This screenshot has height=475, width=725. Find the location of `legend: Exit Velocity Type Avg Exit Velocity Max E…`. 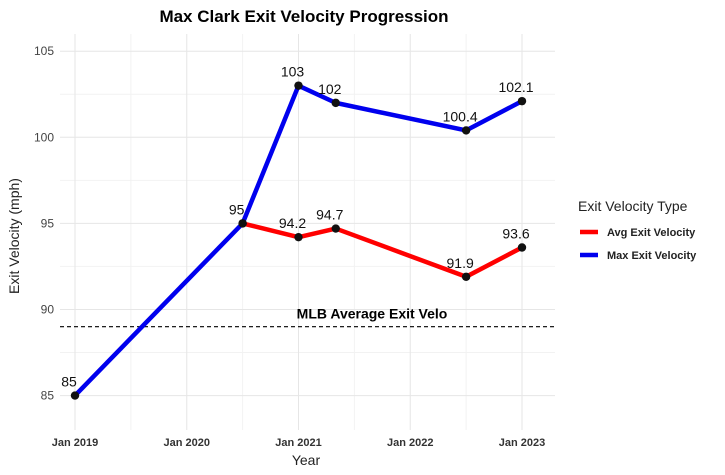

legend: Exit Velocity Type Avg Exit Velocity Max E… is located at coordinates (637, 230).